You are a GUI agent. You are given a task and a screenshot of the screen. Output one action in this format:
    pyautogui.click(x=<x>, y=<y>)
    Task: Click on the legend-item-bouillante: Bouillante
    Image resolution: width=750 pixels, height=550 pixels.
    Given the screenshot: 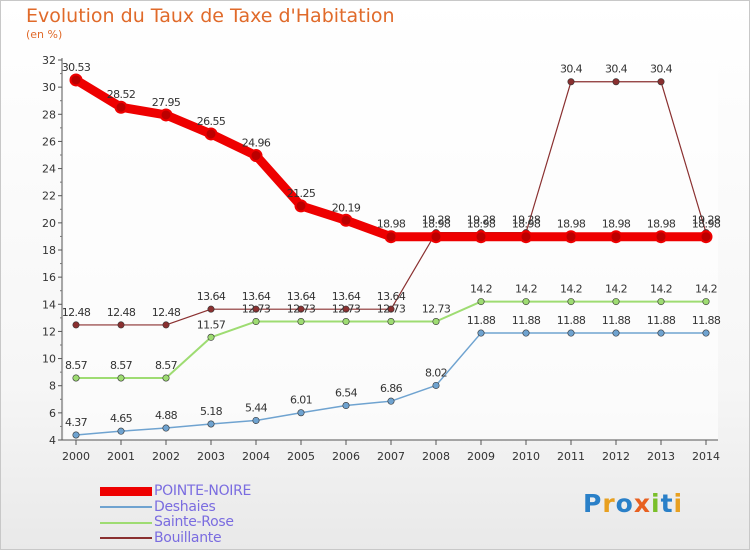 What is the action you would take?
    pyautogui.click(x=175, y=538)
    